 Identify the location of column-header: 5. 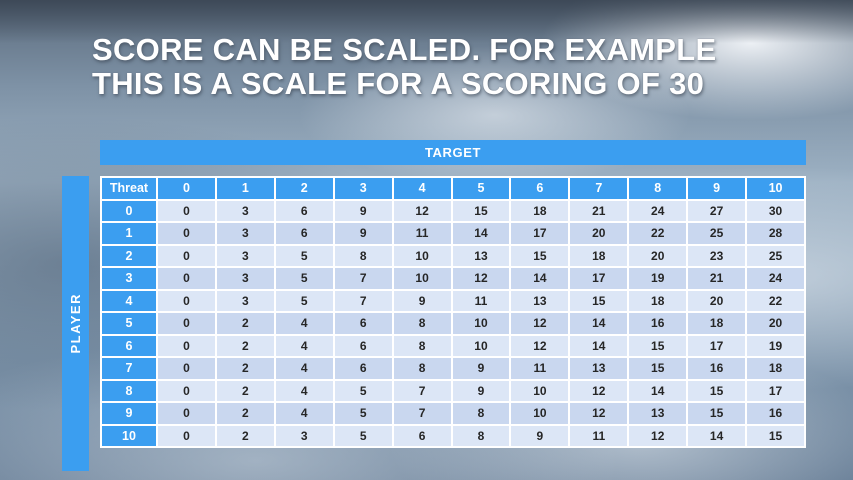
(481, 188).